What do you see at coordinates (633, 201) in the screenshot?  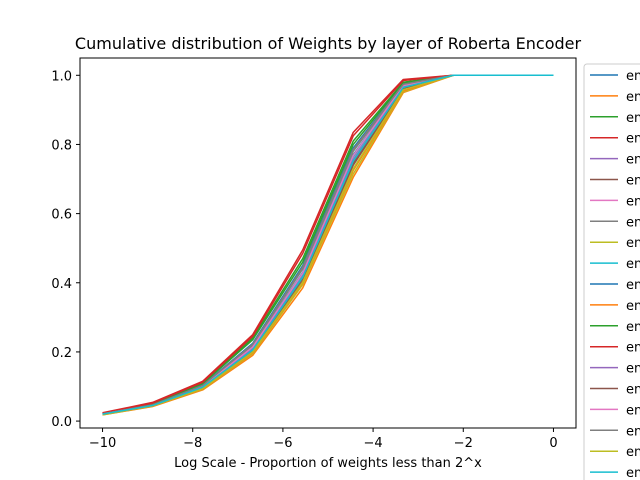 I see `legend-label-7: en` at bounding box center [633, 201].